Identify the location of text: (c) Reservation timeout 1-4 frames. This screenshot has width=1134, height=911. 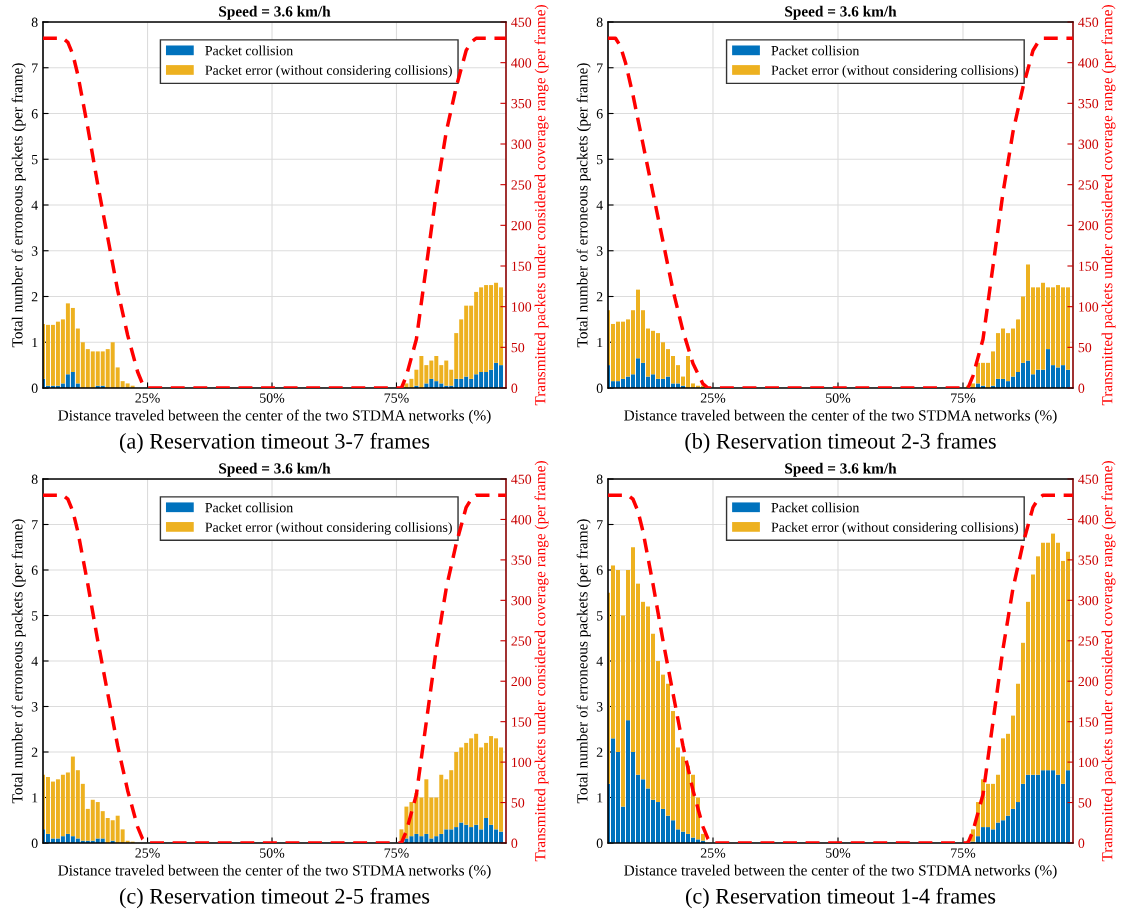
(840, 898).